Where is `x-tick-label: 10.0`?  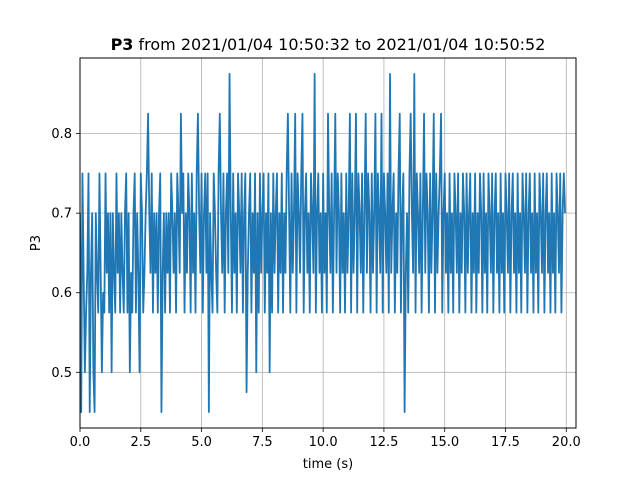
x-tick-label: 10.0 is located at coordinates (323, 442).